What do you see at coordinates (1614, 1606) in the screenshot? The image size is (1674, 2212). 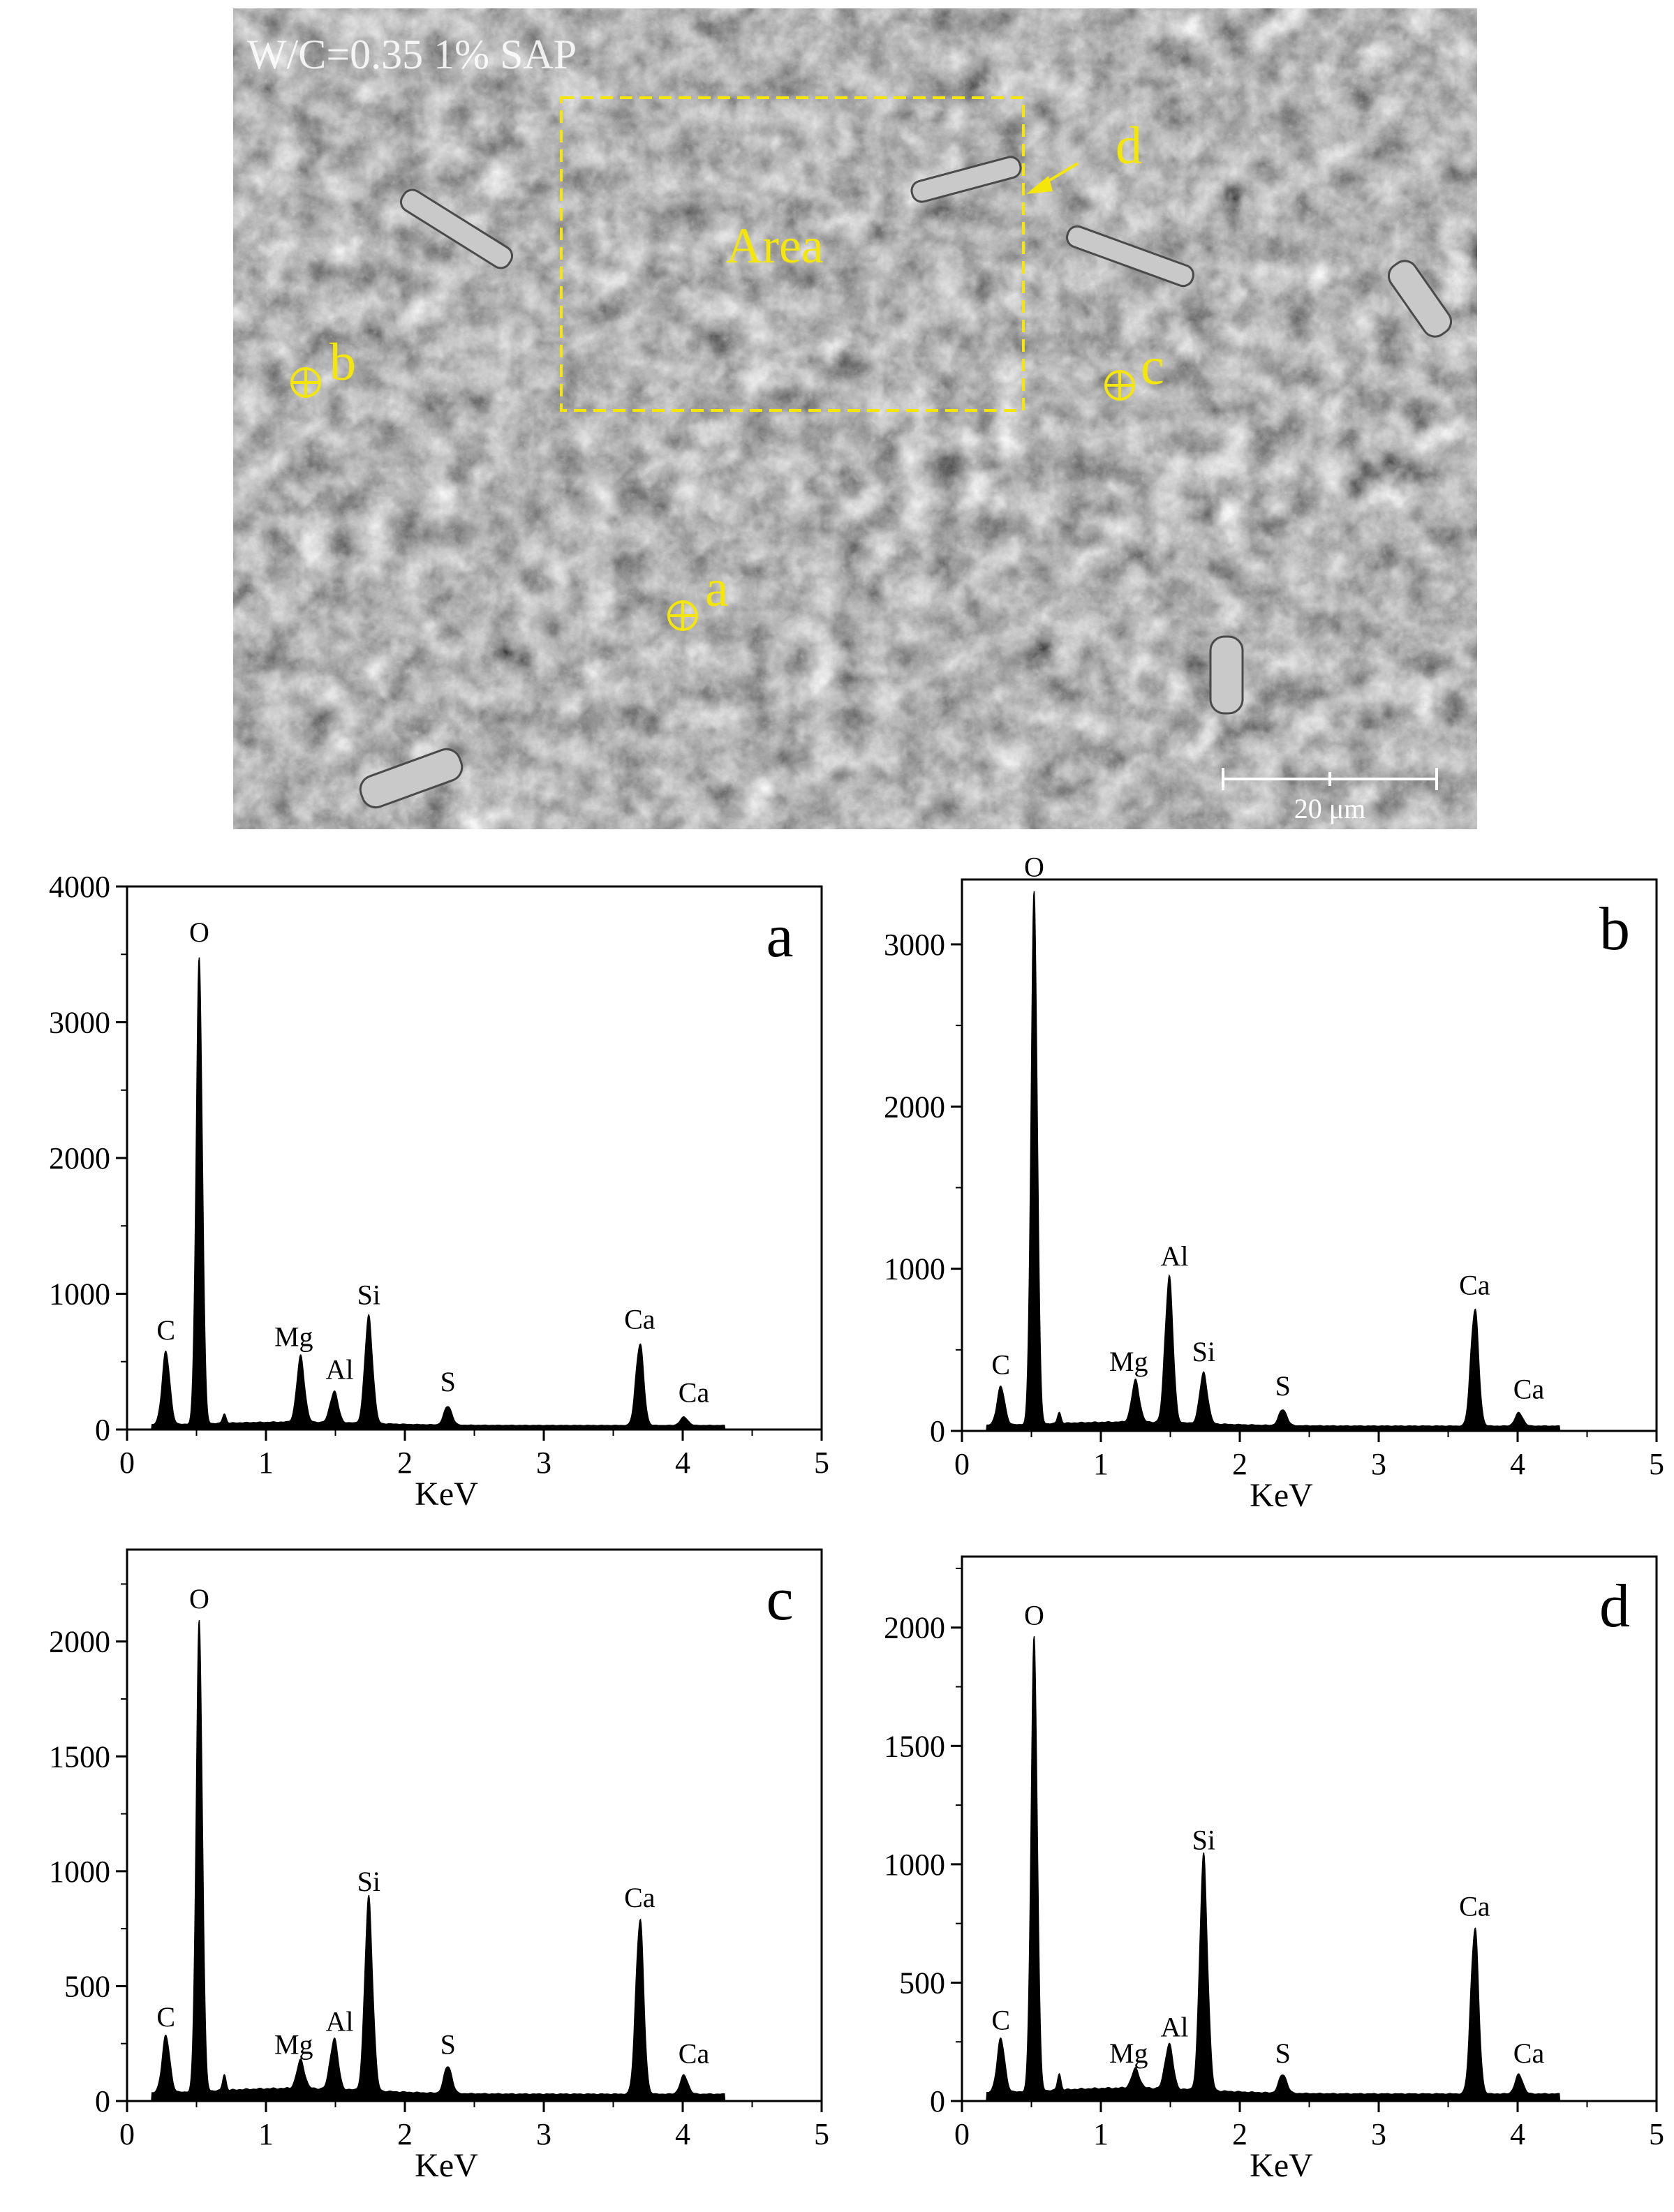 I see `panel-letter: d` at bounding box center [1614, 1606].